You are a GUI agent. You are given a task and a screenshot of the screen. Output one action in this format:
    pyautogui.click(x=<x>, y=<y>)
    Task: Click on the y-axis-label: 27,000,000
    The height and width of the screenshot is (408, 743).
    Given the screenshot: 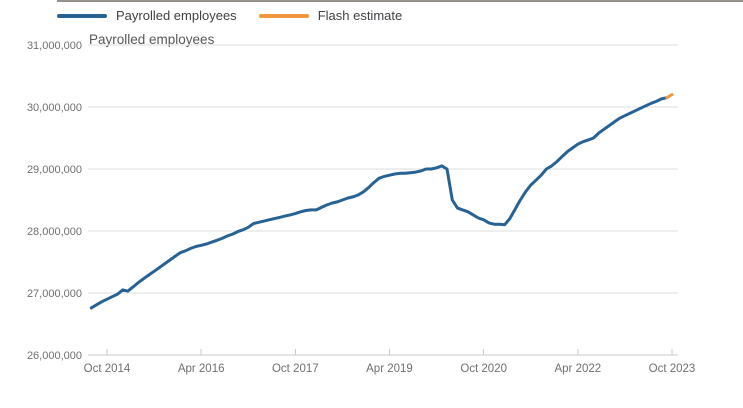 What is the action you would take?
    pyautogui.click(x=54, y=294)
    